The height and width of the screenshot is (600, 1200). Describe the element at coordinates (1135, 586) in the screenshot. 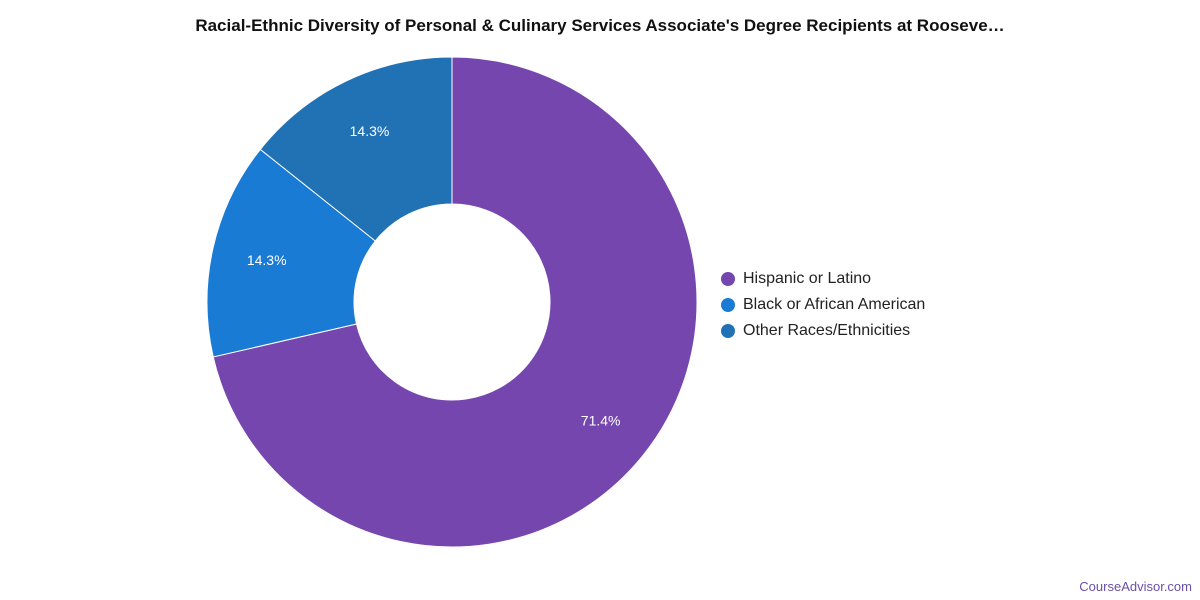

I see `source-credit: CourseAdvisor.com` at that location.